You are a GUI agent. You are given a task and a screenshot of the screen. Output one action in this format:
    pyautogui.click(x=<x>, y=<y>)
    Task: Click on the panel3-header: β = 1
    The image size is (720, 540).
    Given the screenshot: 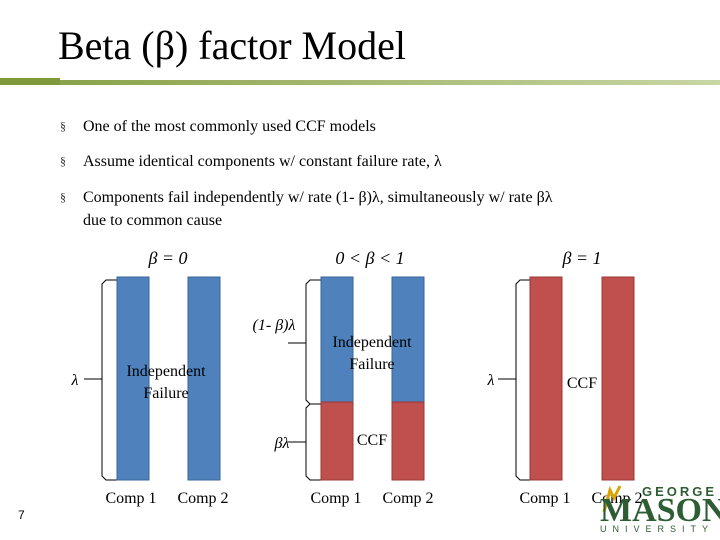 What is the action you would take?
    pyautogui.click(x=581, y=258)
    